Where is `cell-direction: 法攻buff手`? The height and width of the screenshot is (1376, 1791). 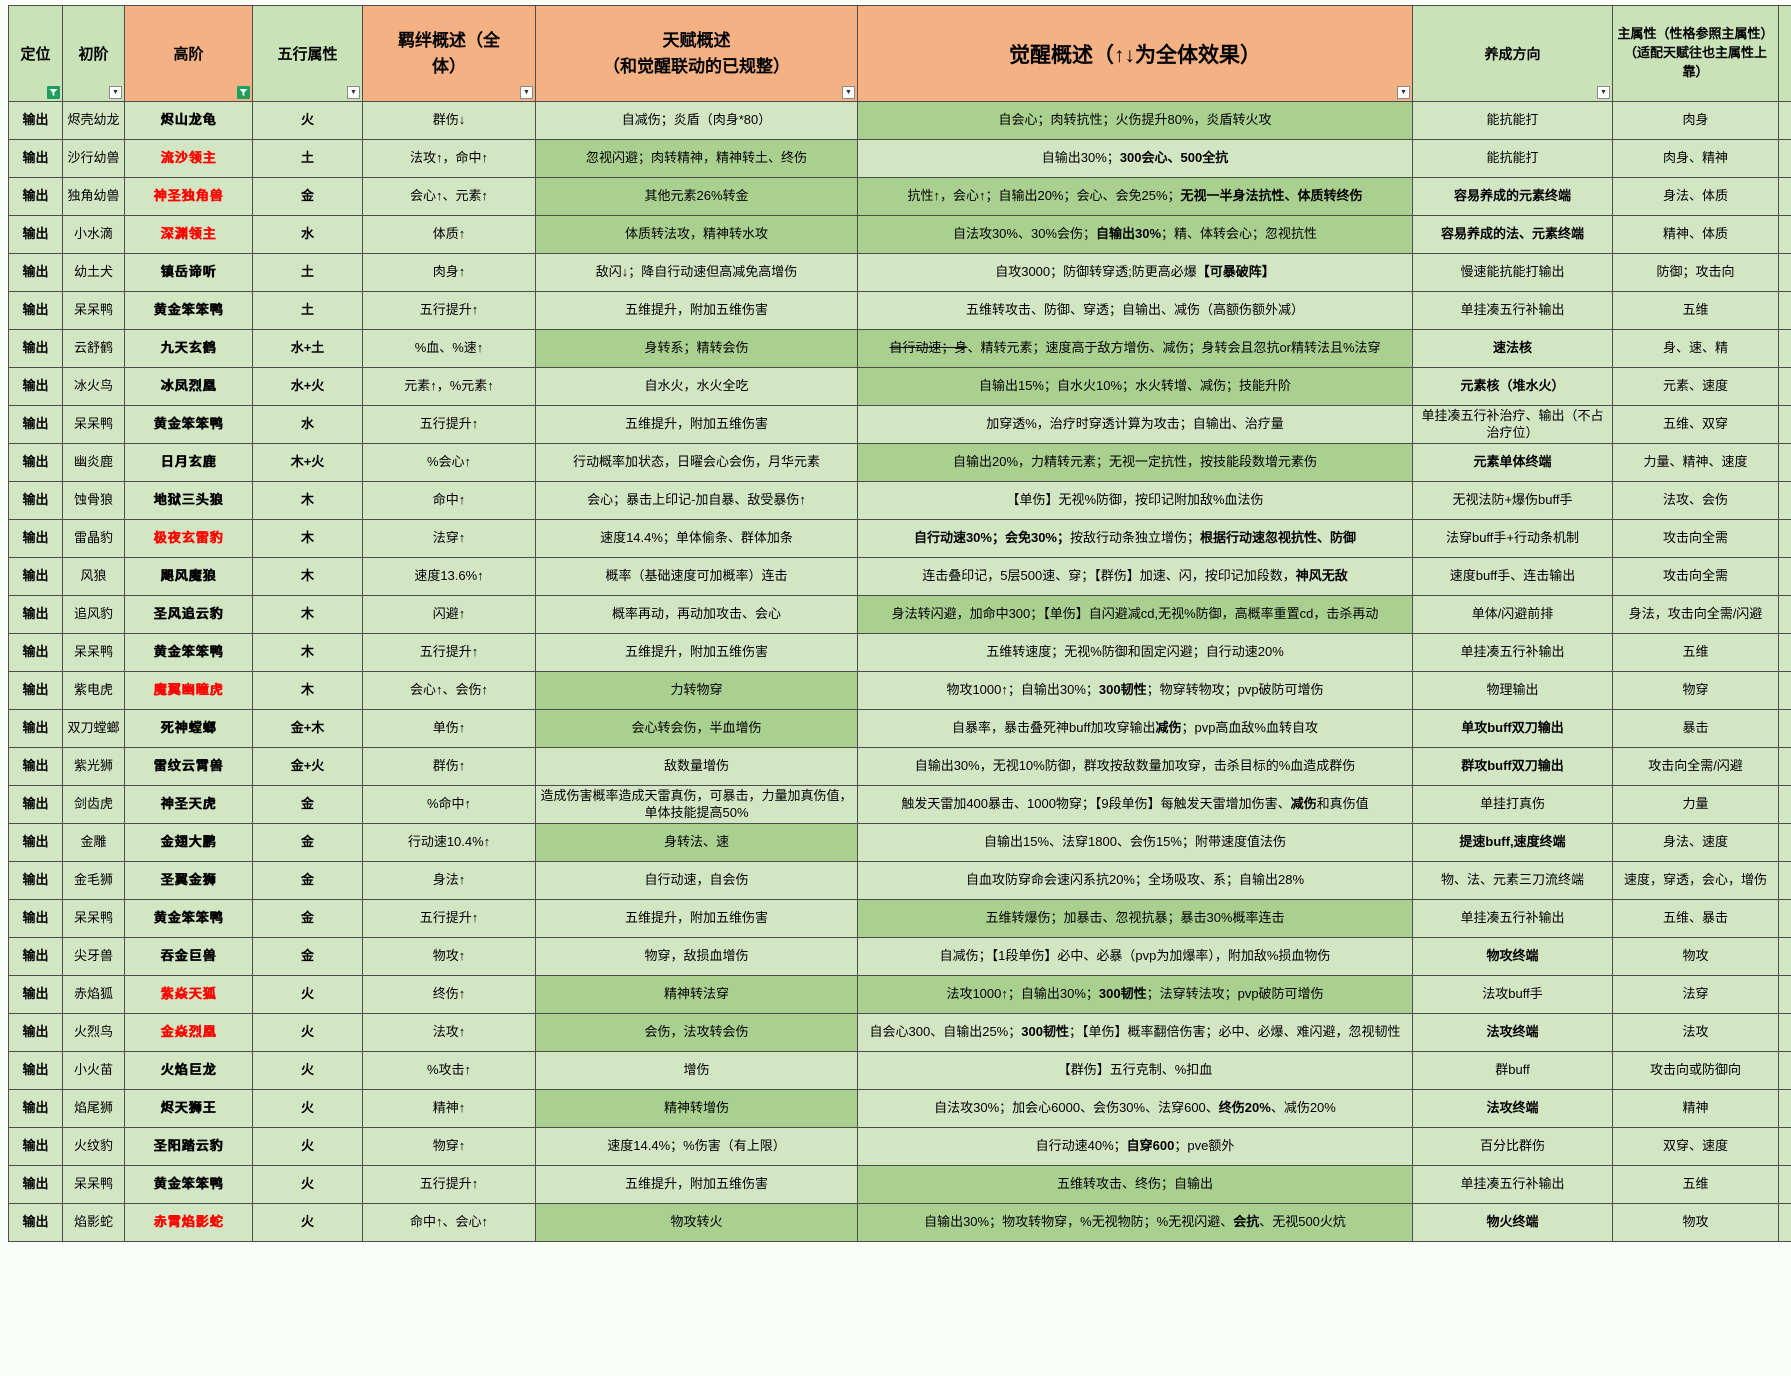
cell-direction: 法攻buff手 is located at coordinates (1512, 994).